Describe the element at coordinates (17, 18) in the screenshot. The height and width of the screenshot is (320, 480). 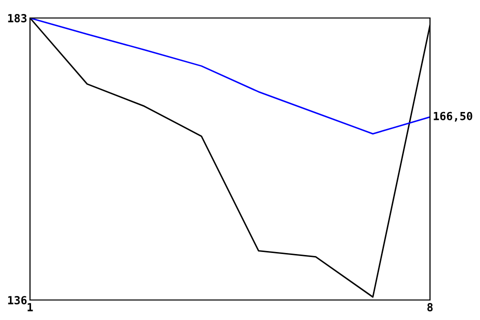
I see `y-tick-label: 183` at that location.